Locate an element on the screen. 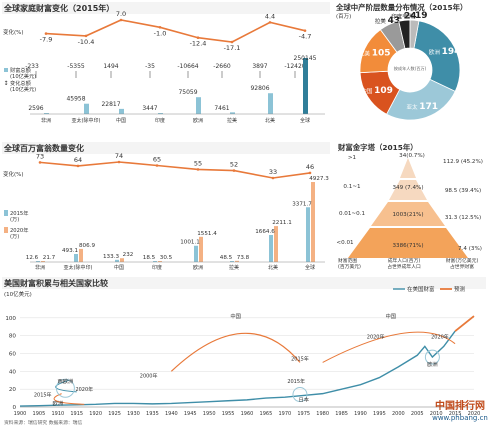 This screenshot has height=427, width=488. panel5-forecast-line is located at coordinates (464, 323).